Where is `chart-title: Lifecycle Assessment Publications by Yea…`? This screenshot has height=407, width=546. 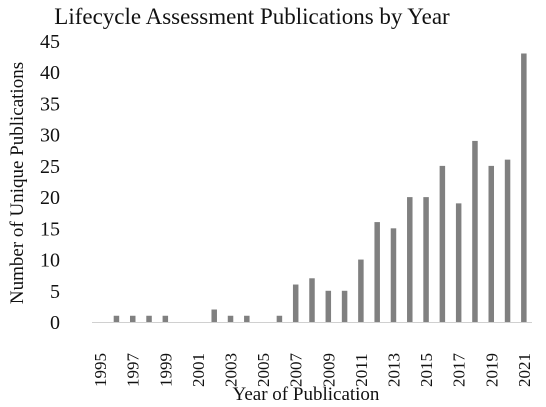
chart-title: Lifecycle Assessment Publications by Yea… is located at coordinates (252, 16).